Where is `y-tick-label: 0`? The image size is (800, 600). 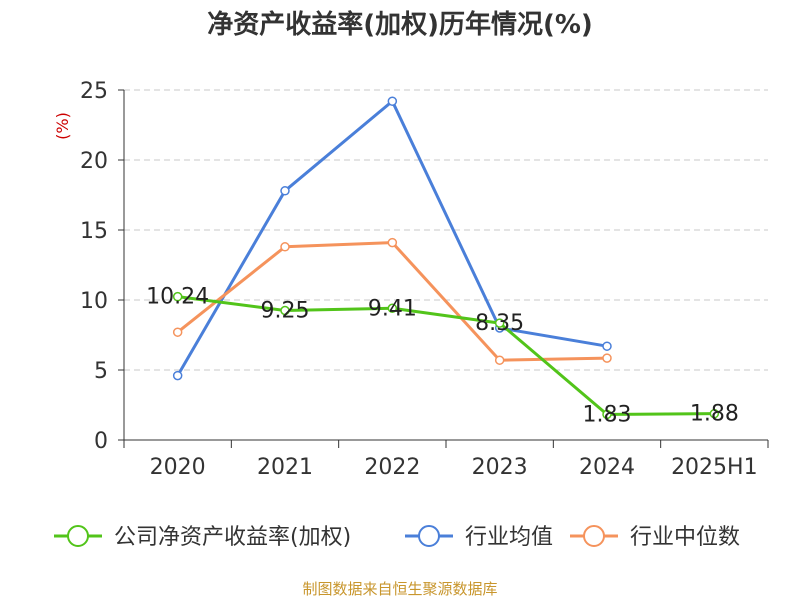
y-tick-label: 0 is located at coordinates (101, 441).